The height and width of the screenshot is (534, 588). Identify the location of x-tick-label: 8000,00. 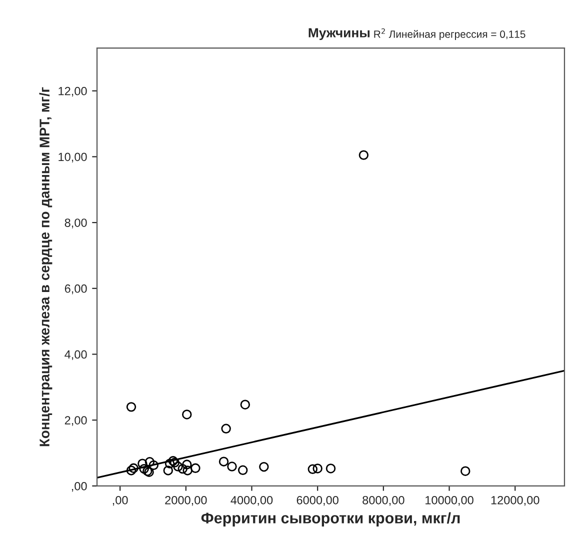
(383, 501).